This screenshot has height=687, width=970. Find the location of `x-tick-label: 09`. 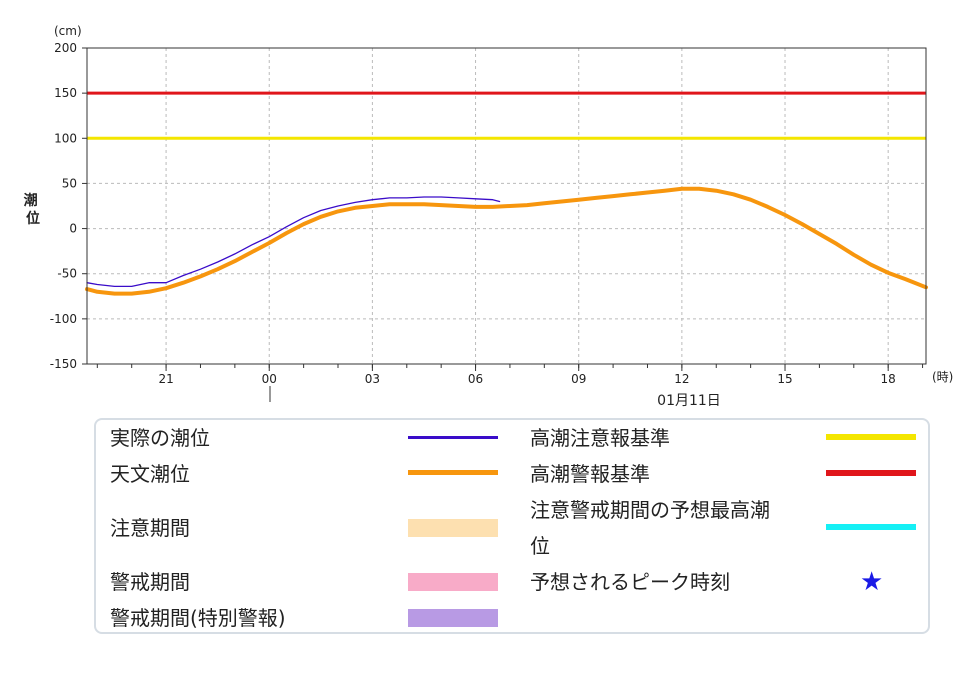

x-tick-label: 09 is located at coordinates (578, 379).